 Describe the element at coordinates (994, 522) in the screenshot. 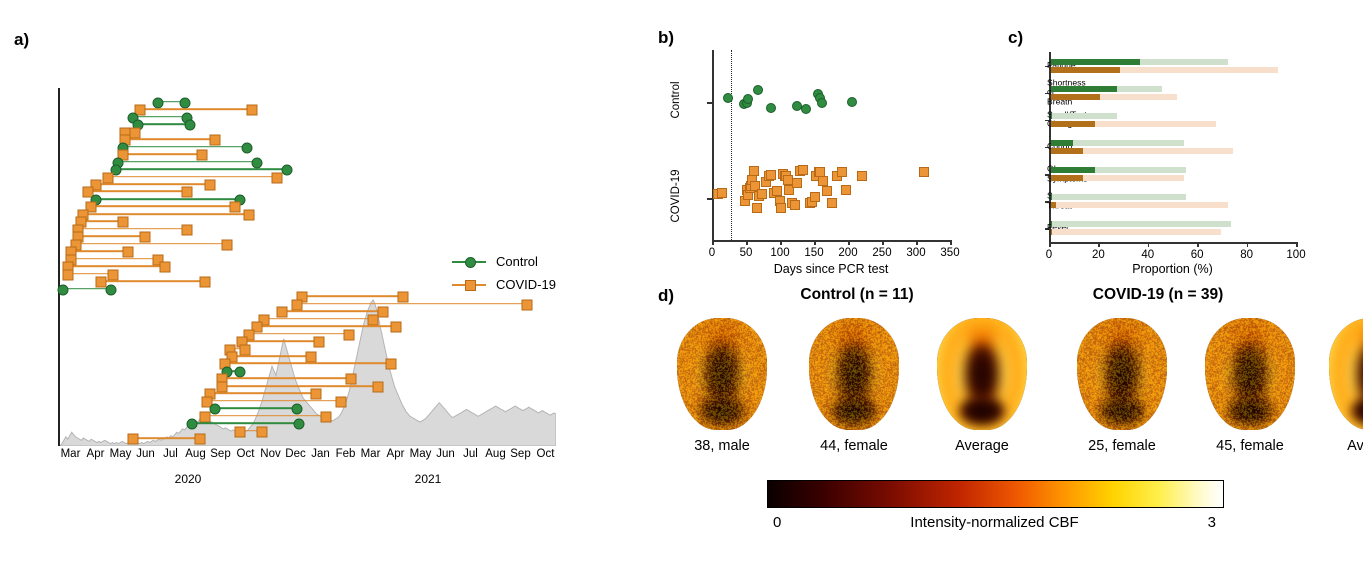

I see `colorbar-title: Intensity-normalized CBF` at that location.